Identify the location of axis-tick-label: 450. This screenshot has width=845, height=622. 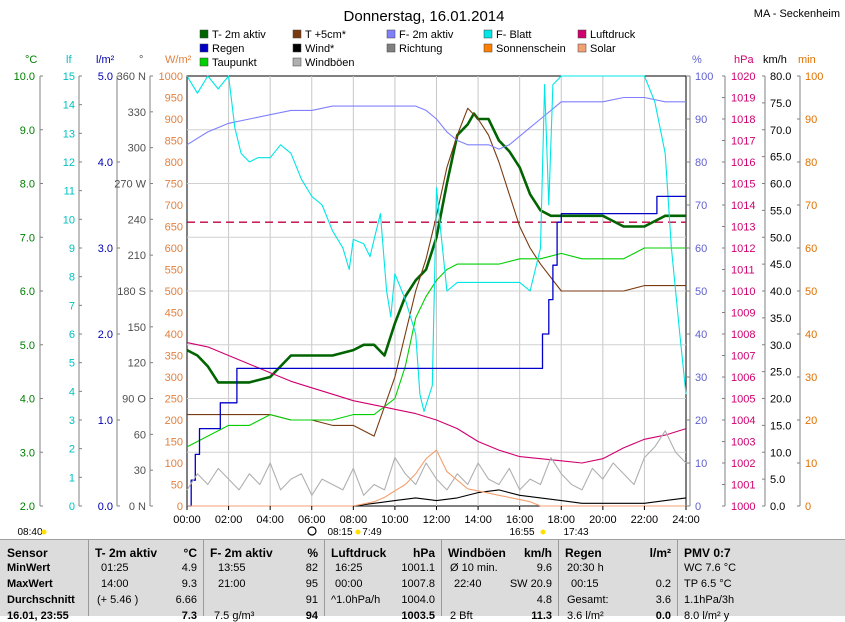
(174, 314).